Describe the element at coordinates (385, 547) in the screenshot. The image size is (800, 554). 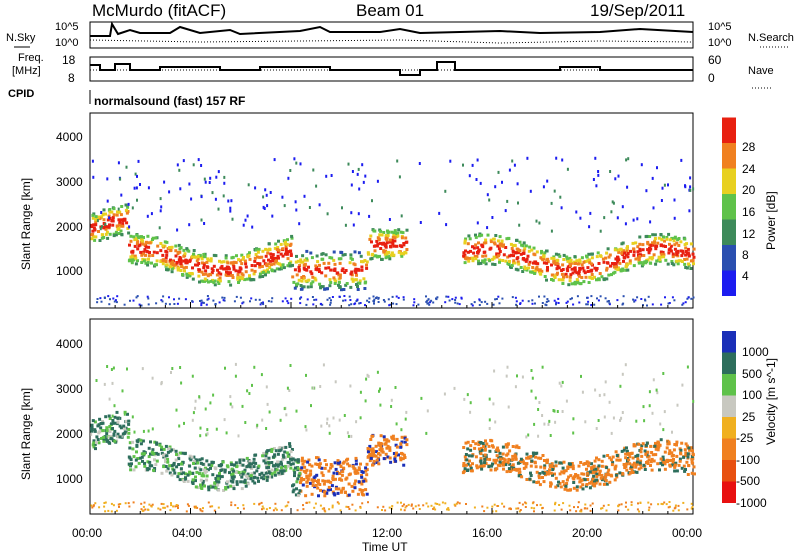
I see `xlabel: Time UT` at that location.